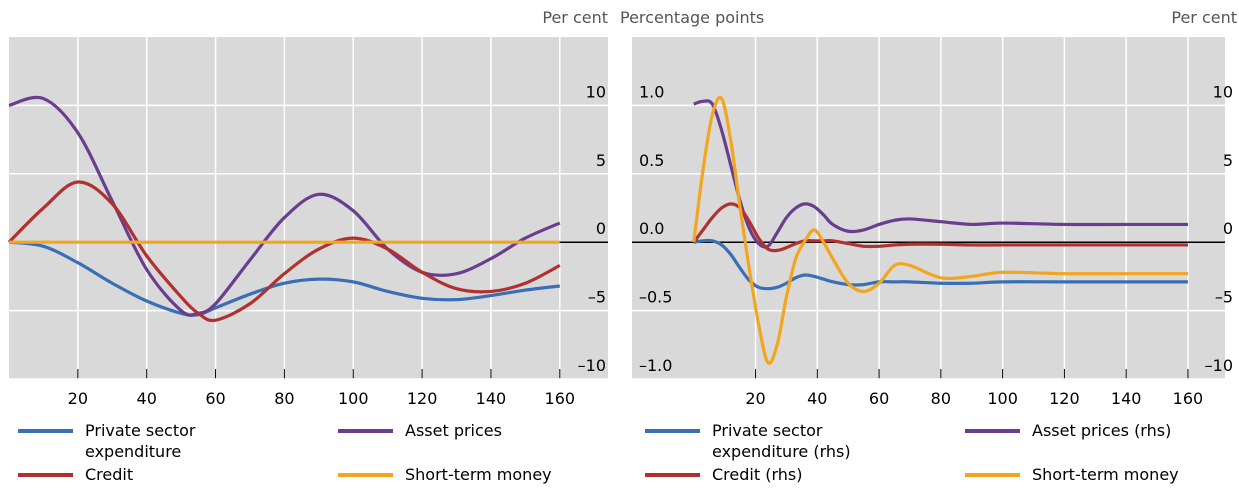 The width and height of the screenshot is (1239, 488). I want to click on legend-item: Credit (rhs), so click(805, 476).